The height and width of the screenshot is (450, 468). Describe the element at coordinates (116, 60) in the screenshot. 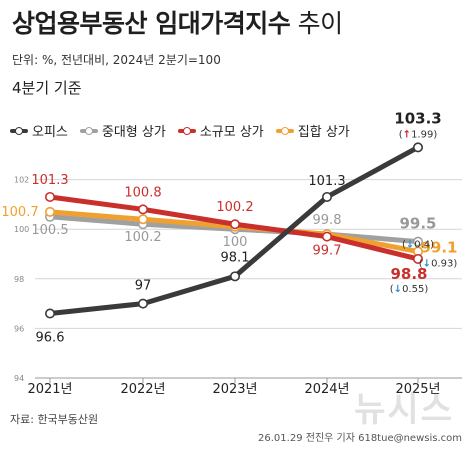

I see `unit-subtitle: 단위: %, 전년대비, 2024년 2분기=100` at that location.